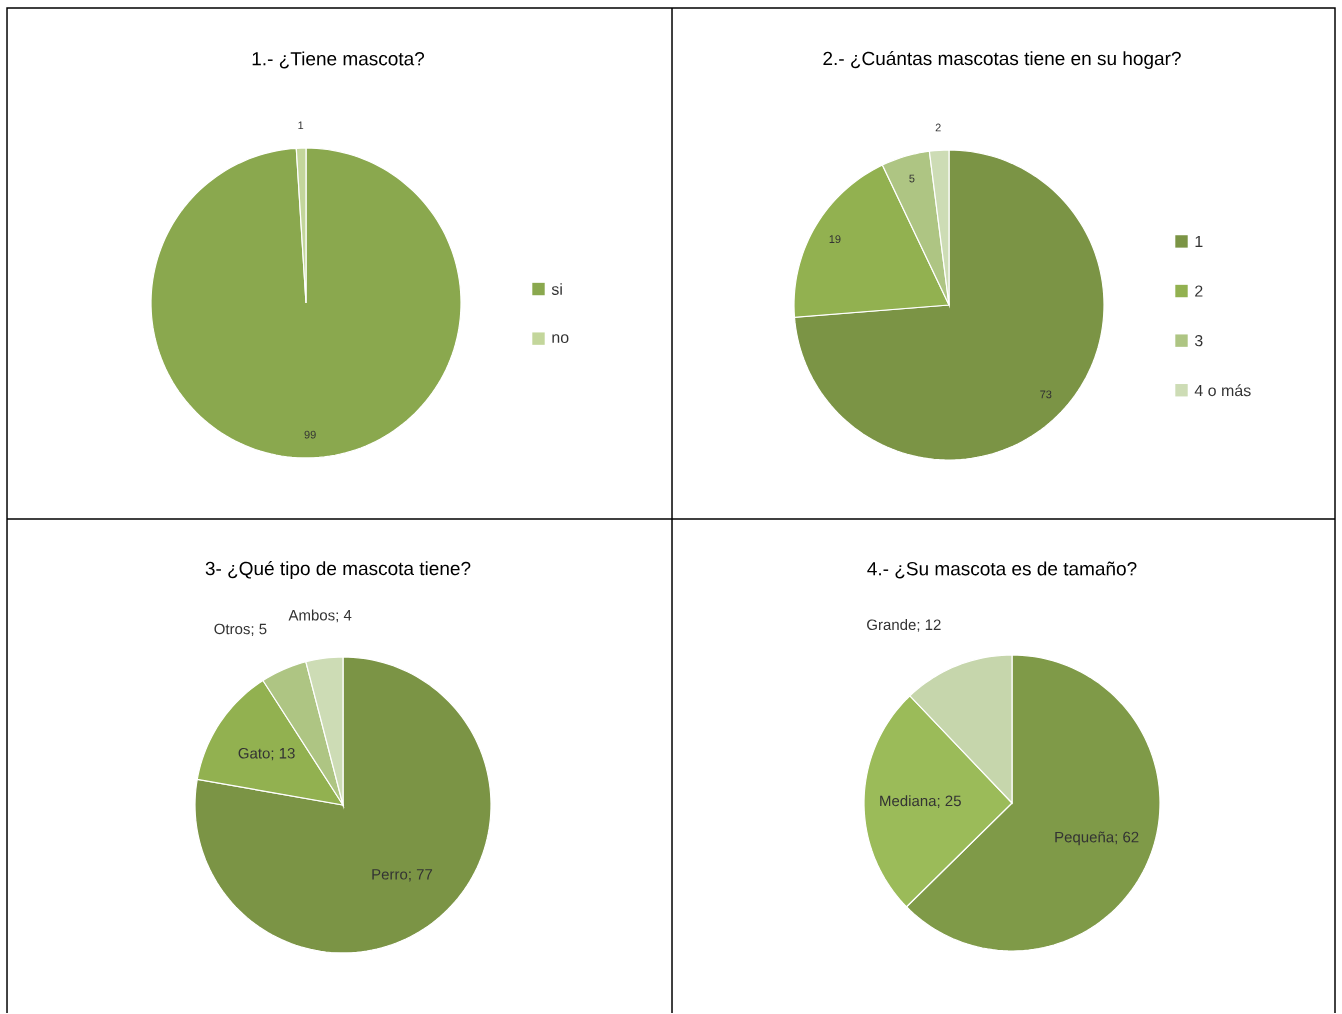 Image resolution: width=1342 pixels, height=1014 pixels. What do you see at coordinates (556, 289) in the screenshot?
I see `legend-label: si` at bounding box center [556, 289].